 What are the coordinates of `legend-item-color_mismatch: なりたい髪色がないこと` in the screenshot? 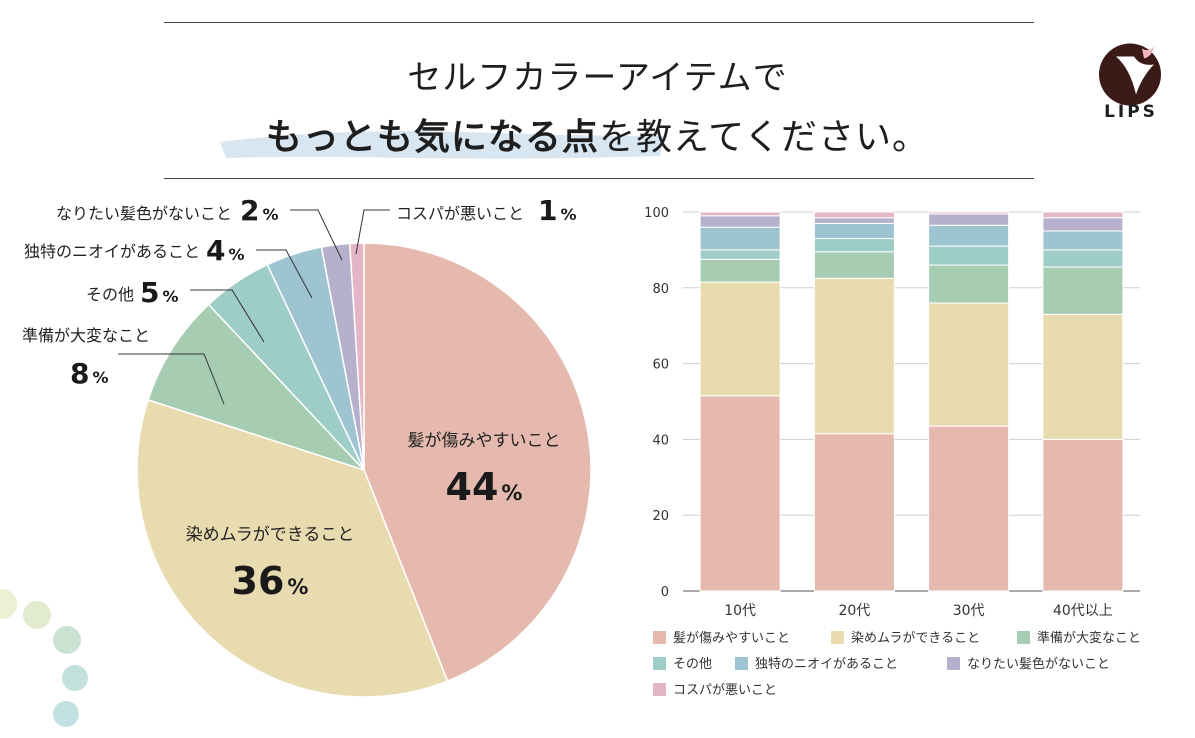 It's located at (1028, 664).